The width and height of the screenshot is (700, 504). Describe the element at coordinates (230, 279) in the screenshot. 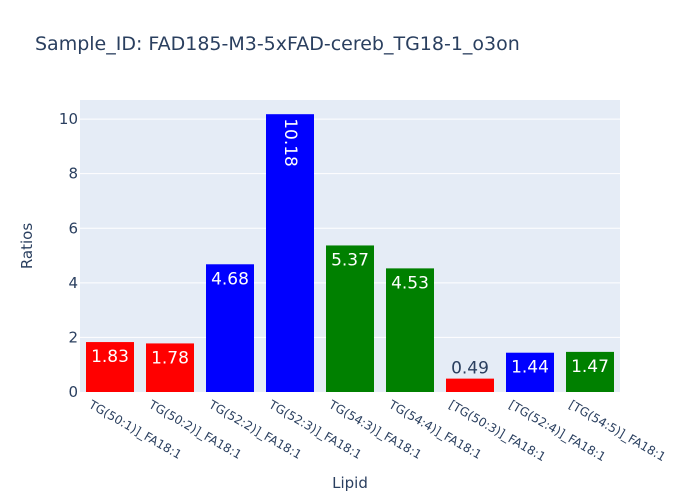

I see `data-label: 4.68` at that location.